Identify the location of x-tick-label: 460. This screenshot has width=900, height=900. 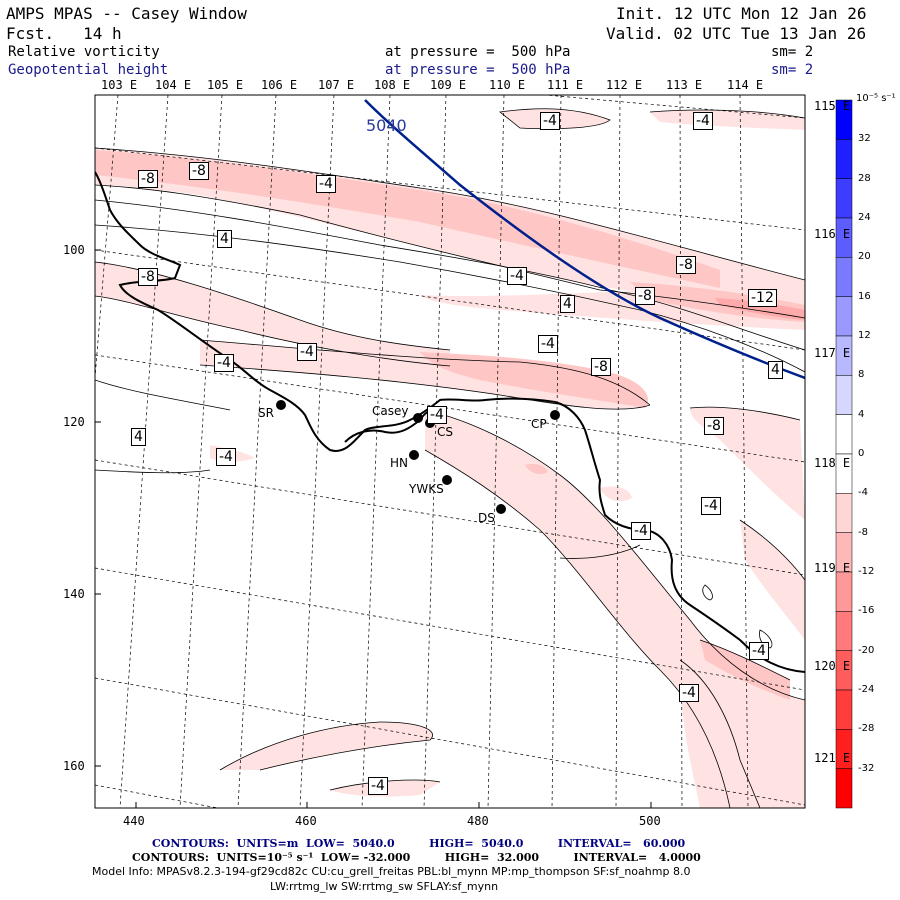
(306, 821).